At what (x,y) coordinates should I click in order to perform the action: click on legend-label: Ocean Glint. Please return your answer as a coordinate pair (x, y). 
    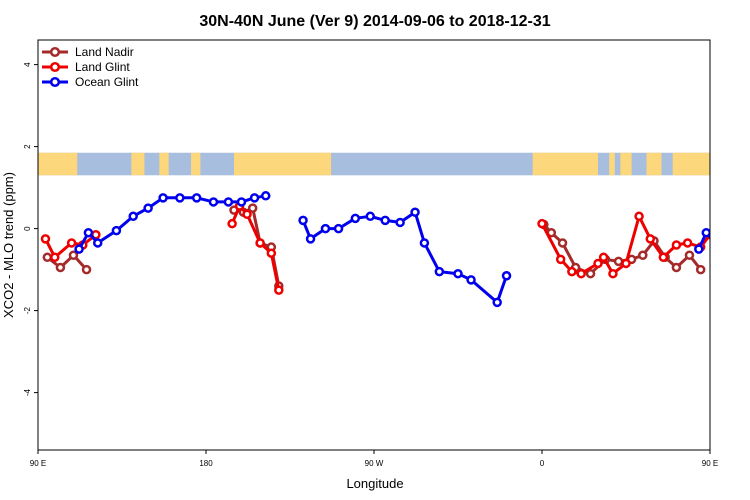
    Looking at the image, I should click on (107, 82).